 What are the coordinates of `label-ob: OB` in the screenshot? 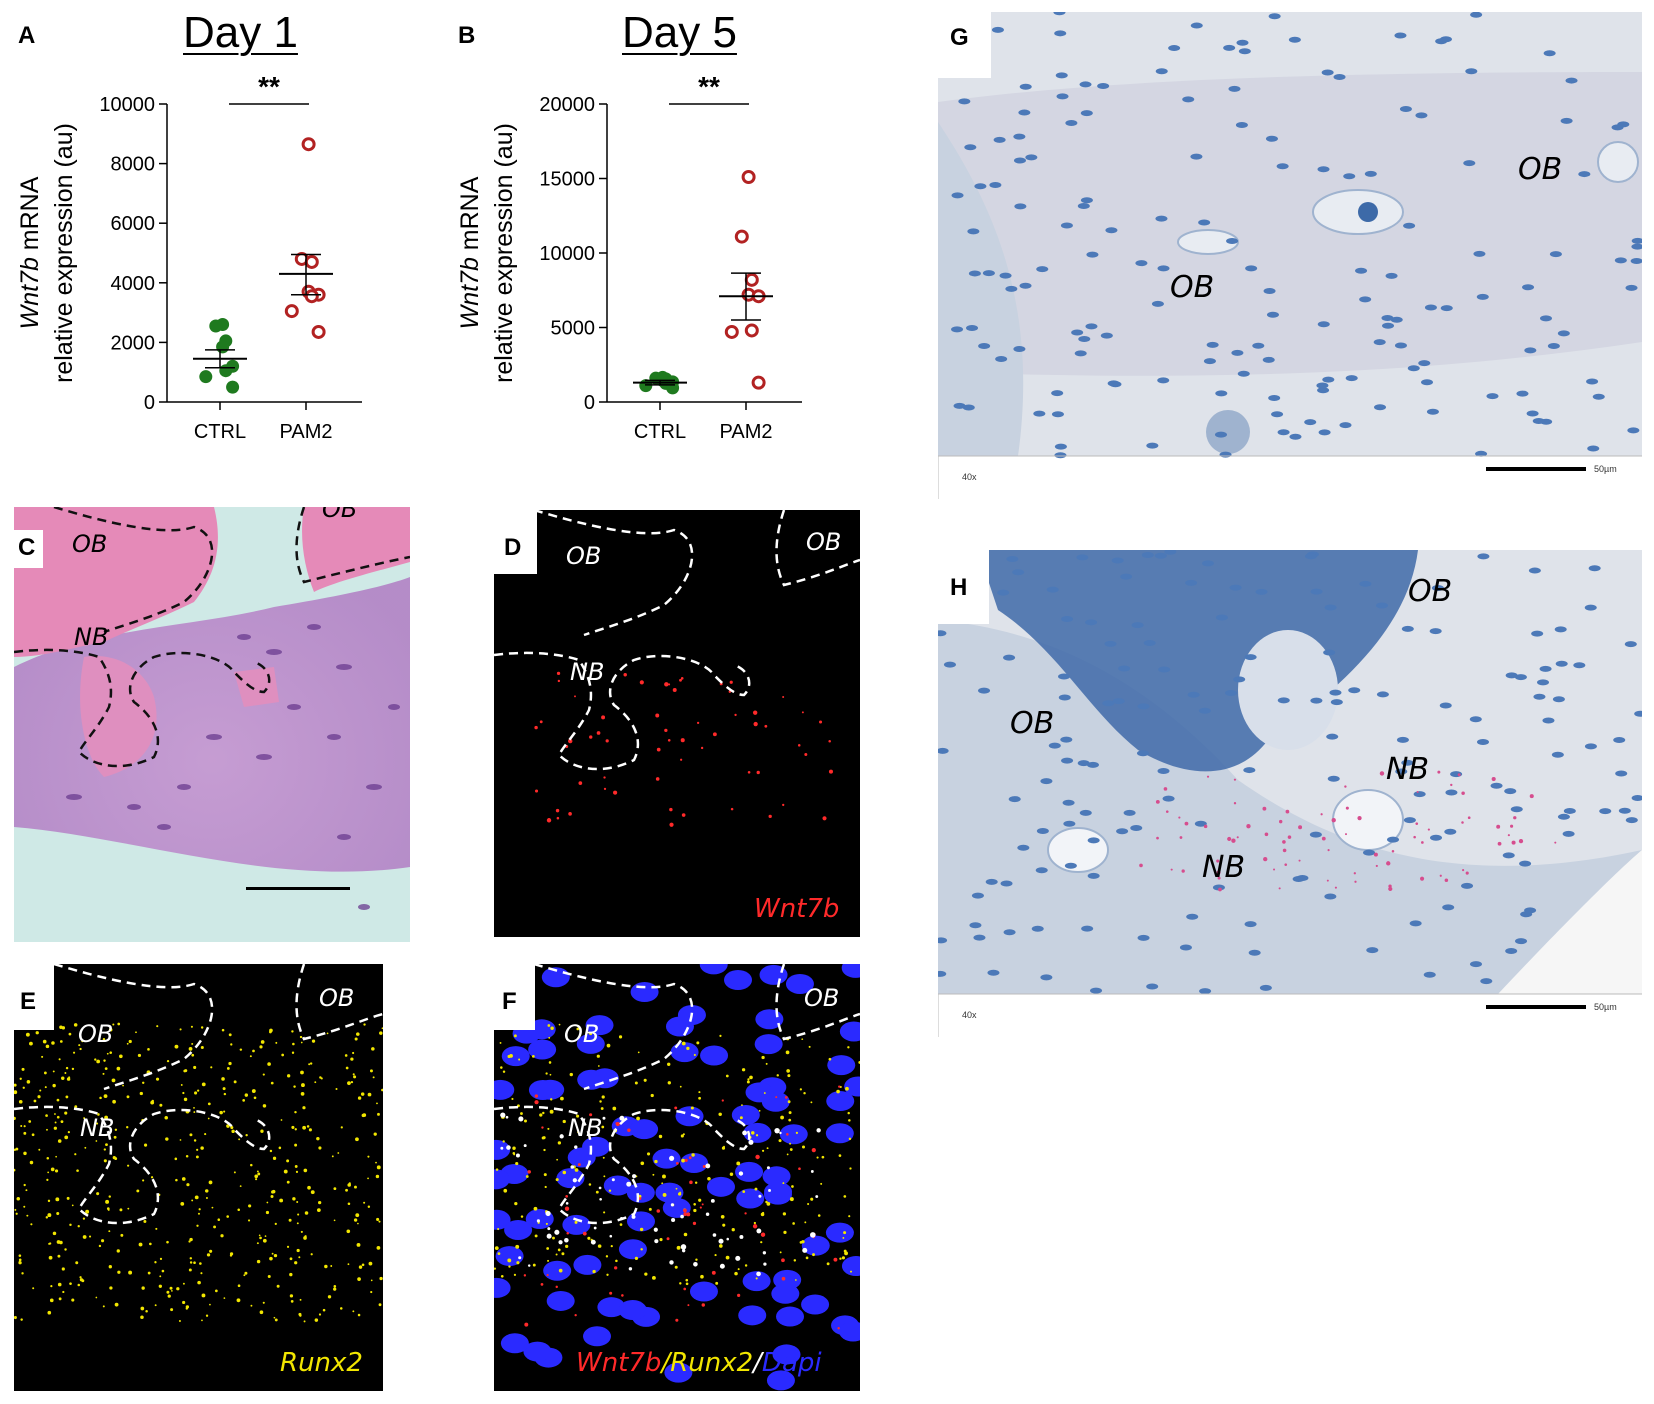 It's located at (1192, 287).